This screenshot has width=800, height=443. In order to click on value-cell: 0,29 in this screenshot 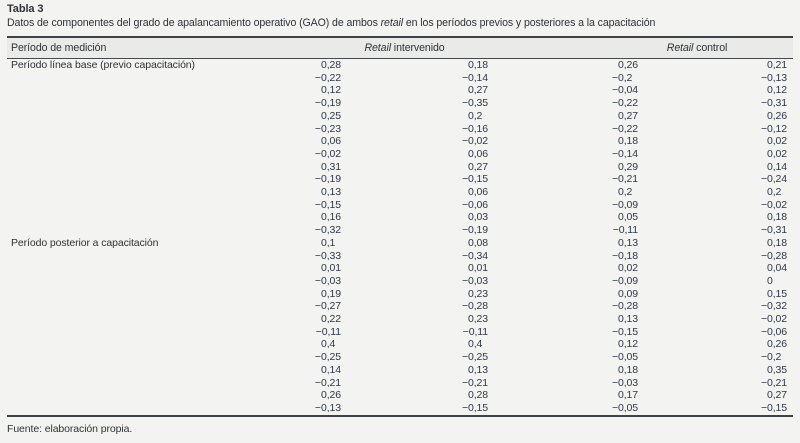, I will do `click(628, 166)`.